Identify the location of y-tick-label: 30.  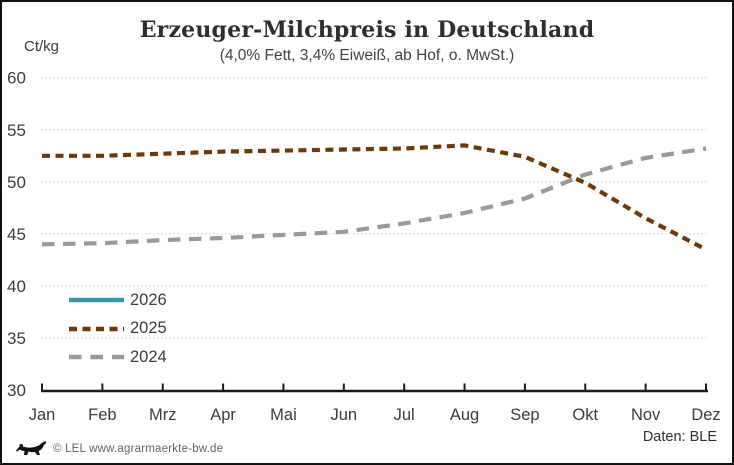
(16, 390).